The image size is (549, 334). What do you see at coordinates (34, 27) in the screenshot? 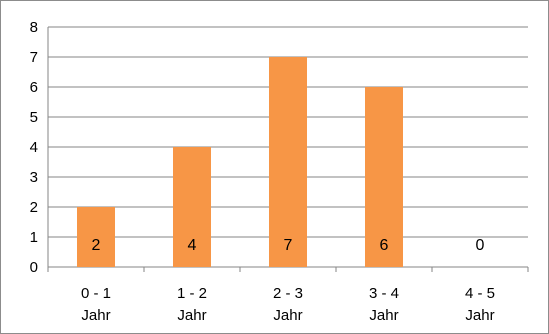
I see `y-tick-label: 8` at bounding box center [34, 27].